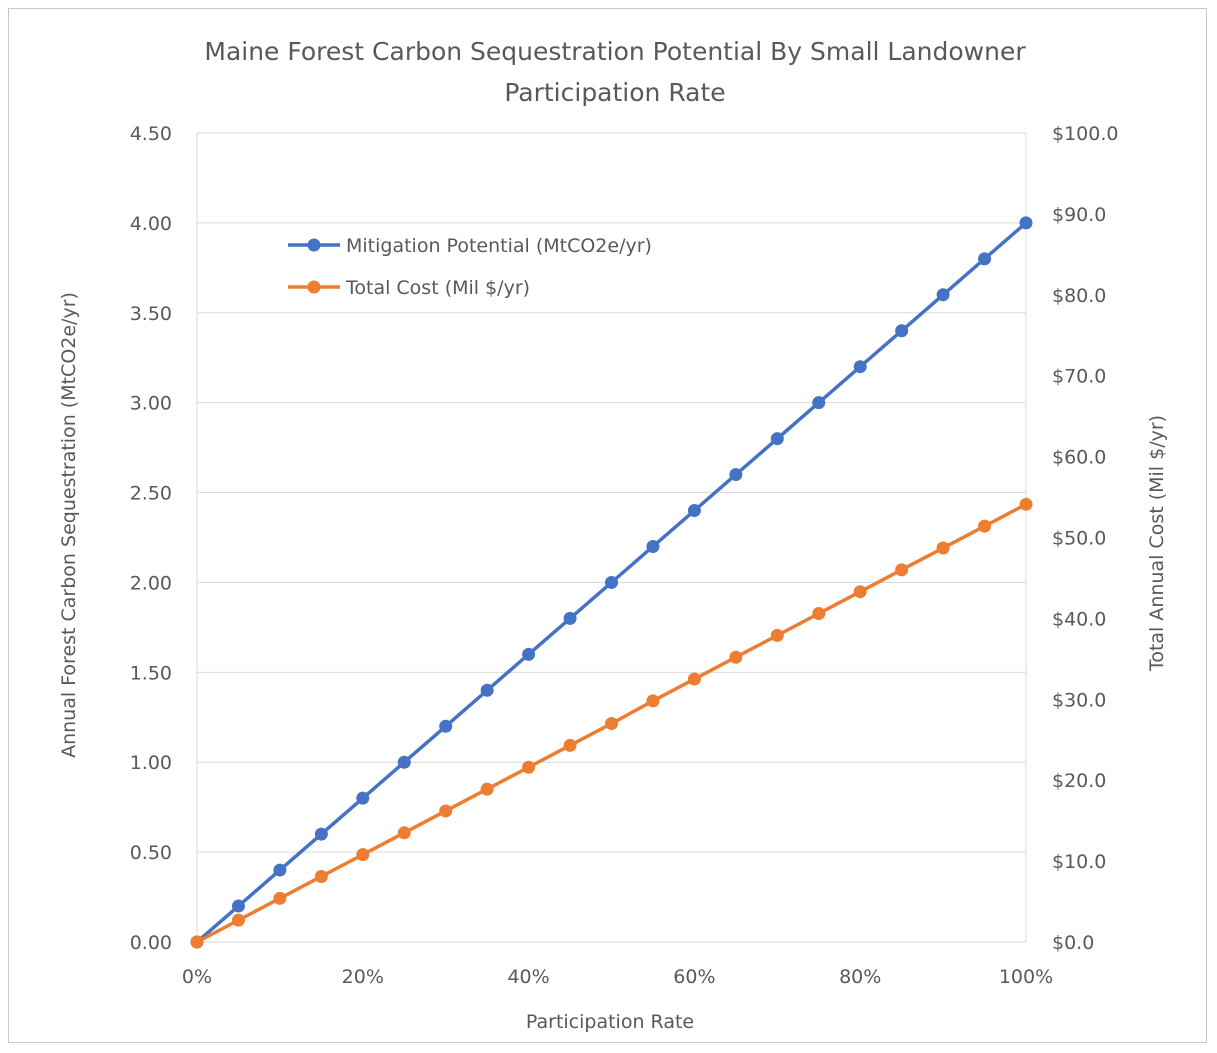 This screenshot has height=1053, width=1217. What do you see at coordinates (1079, 215) in the screenshot?
I see `y-right-tick-label-9: $90.0` at bounding box center [1079, 215].